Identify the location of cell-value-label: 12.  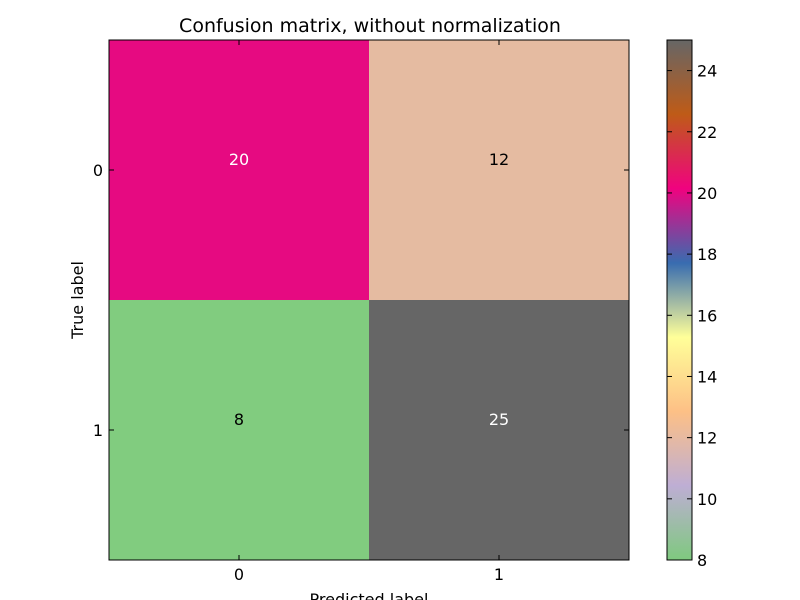
(499, 159).